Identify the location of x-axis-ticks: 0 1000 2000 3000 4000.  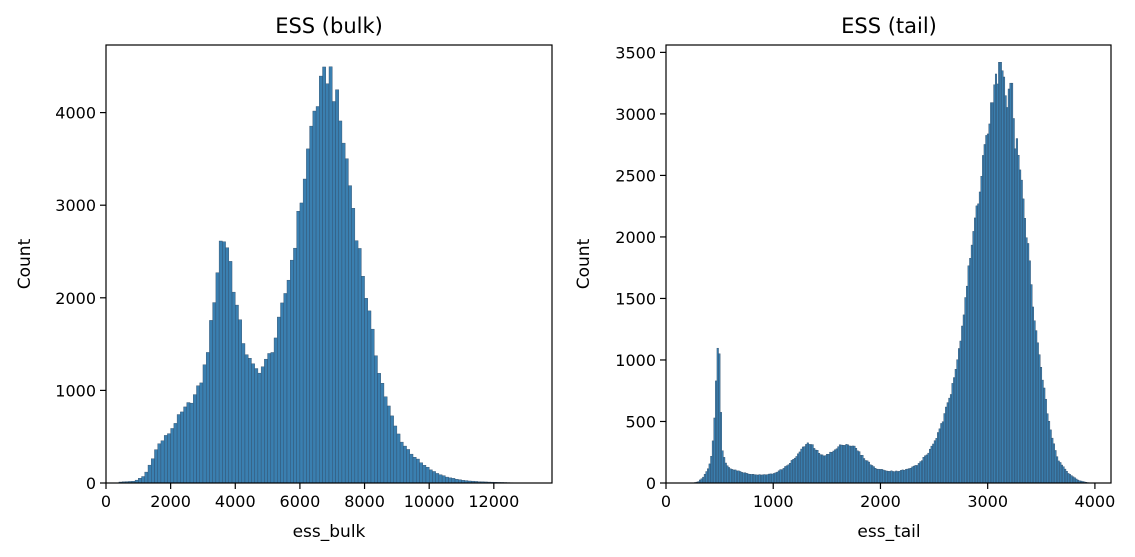
(888, 497).